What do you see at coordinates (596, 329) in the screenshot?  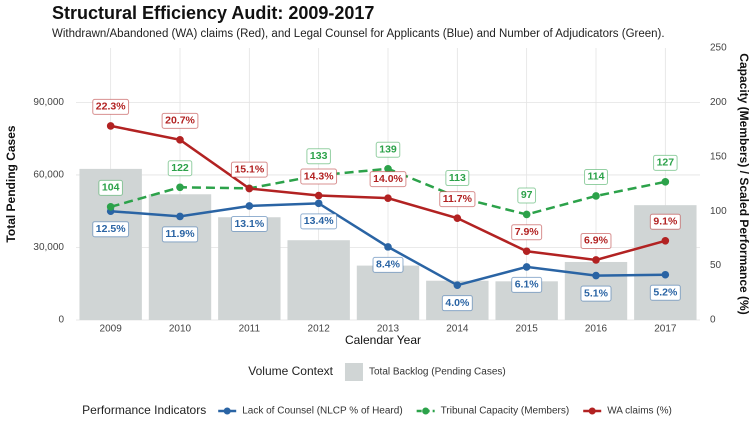 I see `x-tick-label: 2016` at bounding box center [596, 329].